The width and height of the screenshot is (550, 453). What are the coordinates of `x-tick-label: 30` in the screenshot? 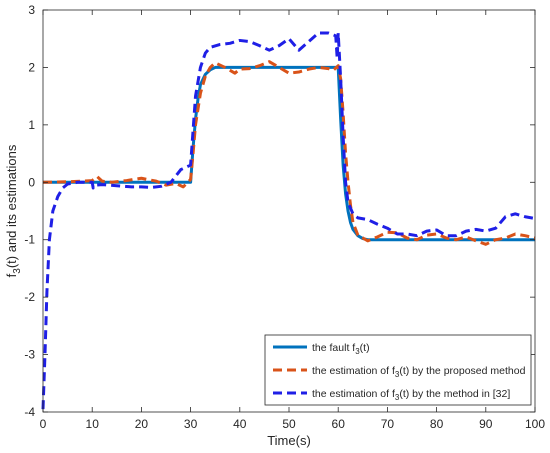 It's located at (191, 424).